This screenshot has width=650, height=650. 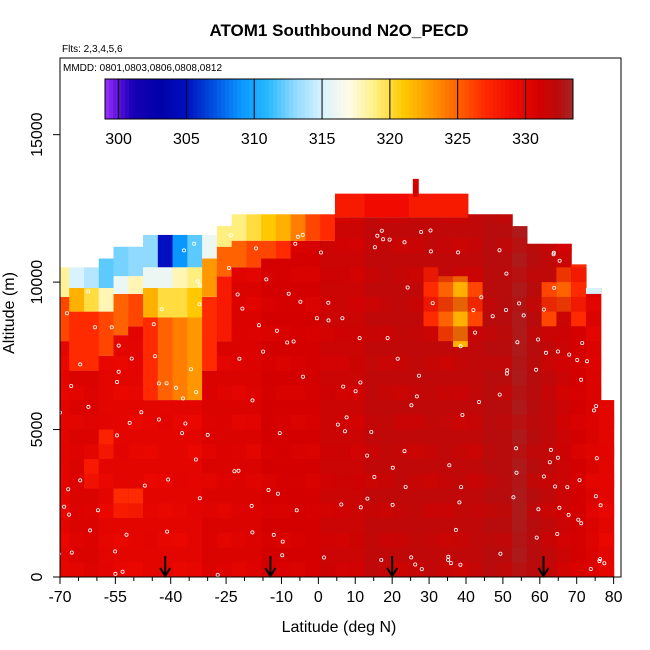 I want to click on heatmap-band-22-2000, so click(x=387, y=511).